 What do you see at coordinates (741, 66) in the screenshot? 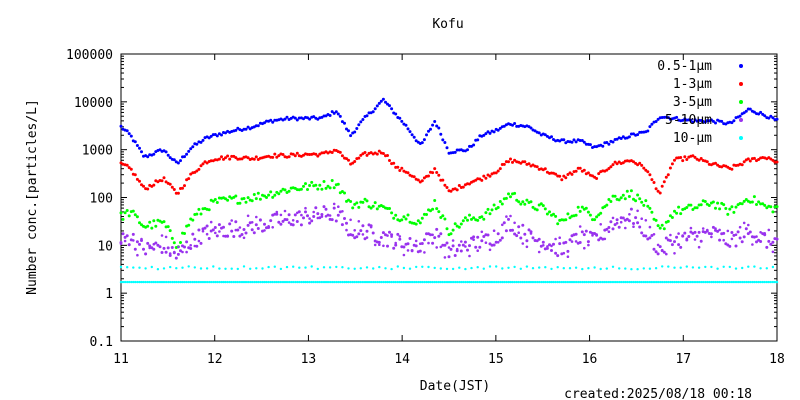
I see `legend-marker` at bounding box center [741, 66].